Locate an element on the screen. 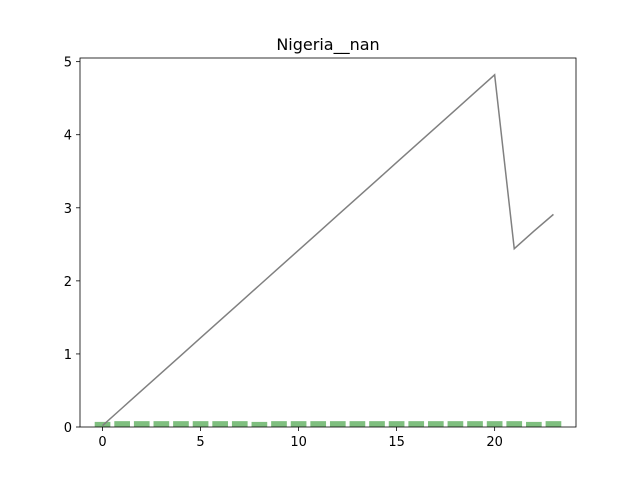  x-tick-label-10: 10 is located at coordinates (298, 442).